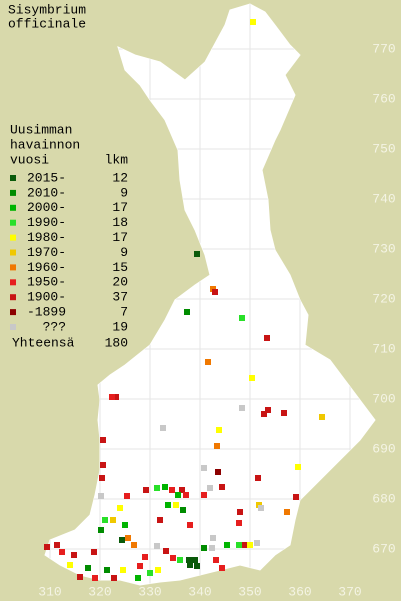 The height and width of the screenshot is (601, 401). What do you see at coordinates (46, 312) in the screenshot?
I see `legend-label: -1899` at bounding box center [46, 312].